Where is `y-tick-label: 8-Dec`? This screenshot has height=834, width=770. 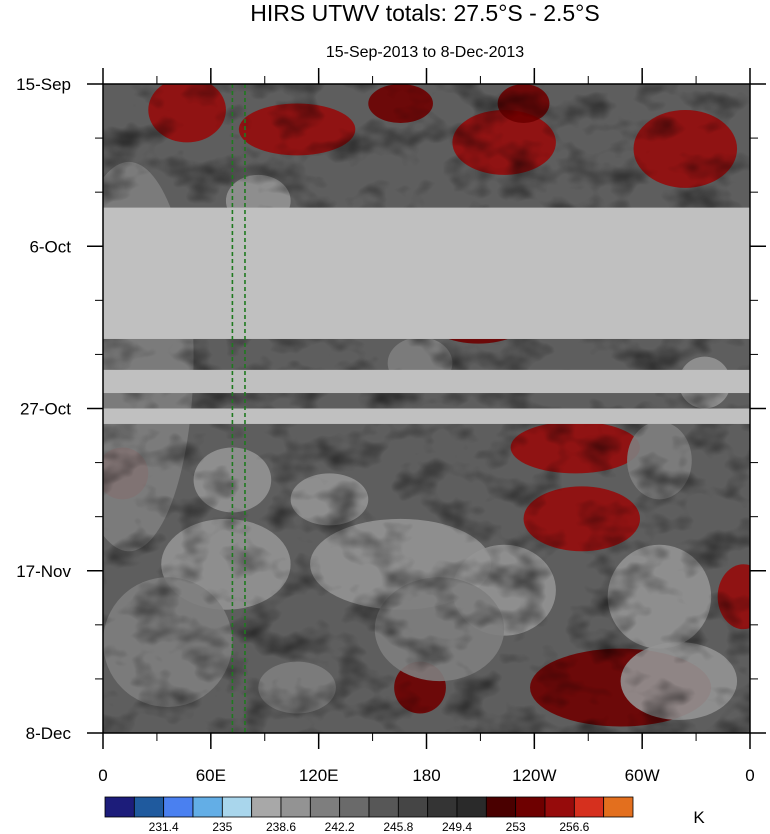 y-tick-label: 8-Dec is located at coordinates (49, 733).